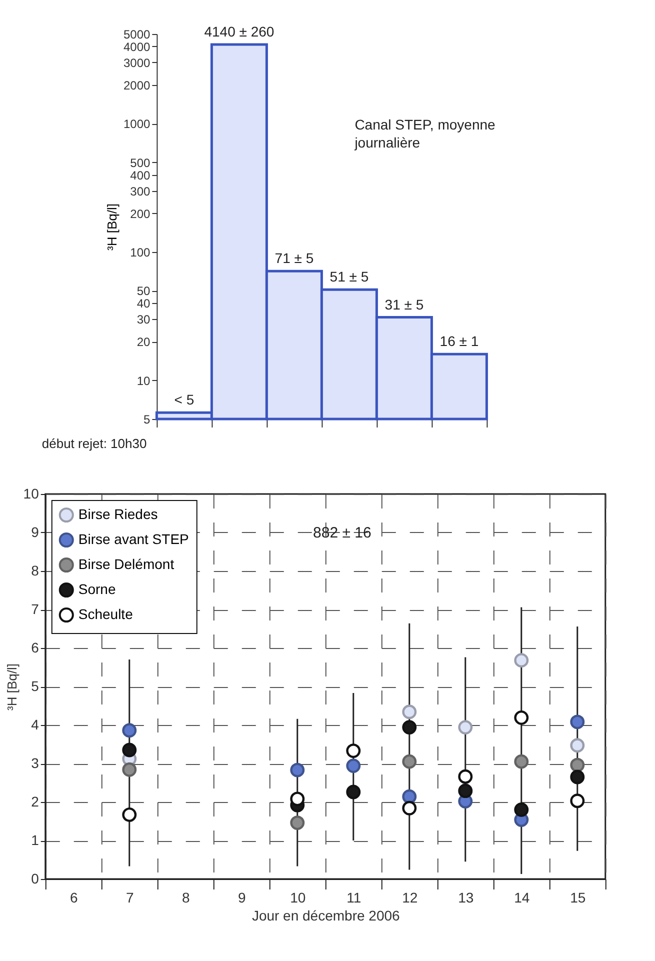 The width and height of the screenshot is (655, 961). I want to click on y-tick-label: 40, so click(143, 303).